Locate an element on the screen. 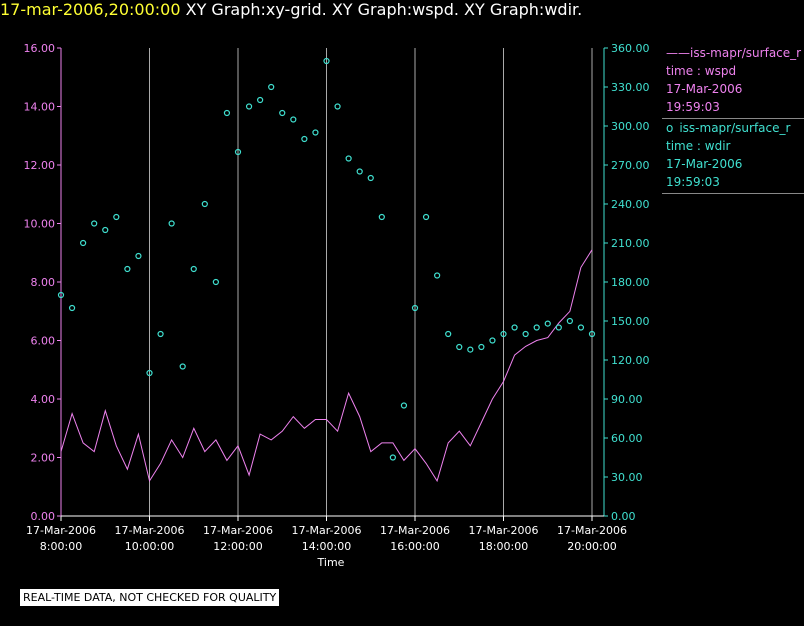  right-y-tick-label: 120.00 is located at coordinates (630, 360).